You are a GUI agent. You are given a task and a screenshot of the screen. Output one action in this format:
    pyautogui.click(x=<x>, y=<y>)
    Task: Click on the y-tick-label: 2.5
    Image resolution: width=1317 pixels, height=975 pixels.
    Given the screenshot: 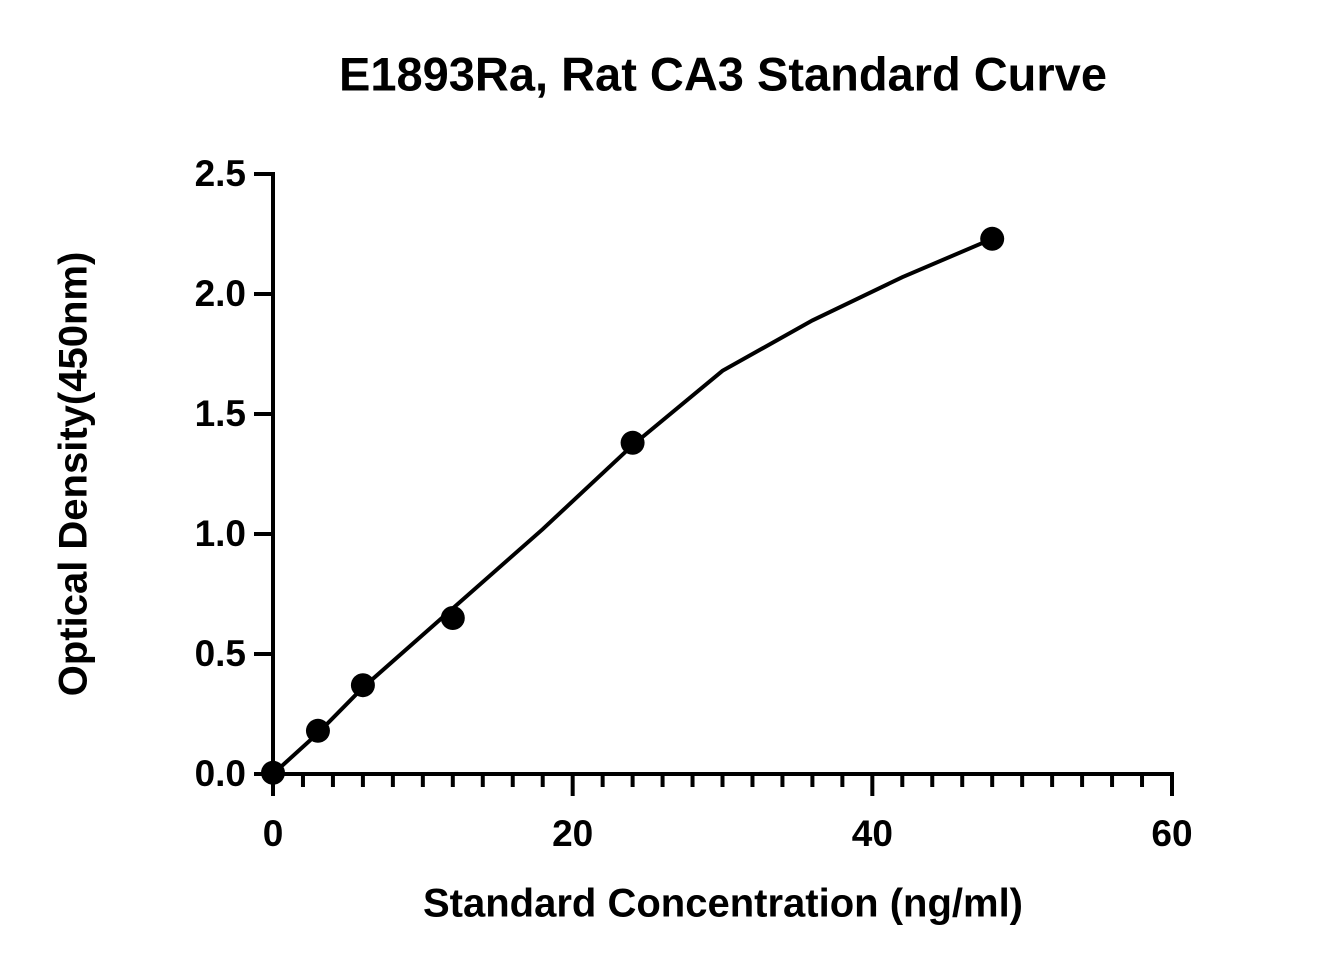 What is the action you would take?
    pyautogui.click(x=220, y=173)
    